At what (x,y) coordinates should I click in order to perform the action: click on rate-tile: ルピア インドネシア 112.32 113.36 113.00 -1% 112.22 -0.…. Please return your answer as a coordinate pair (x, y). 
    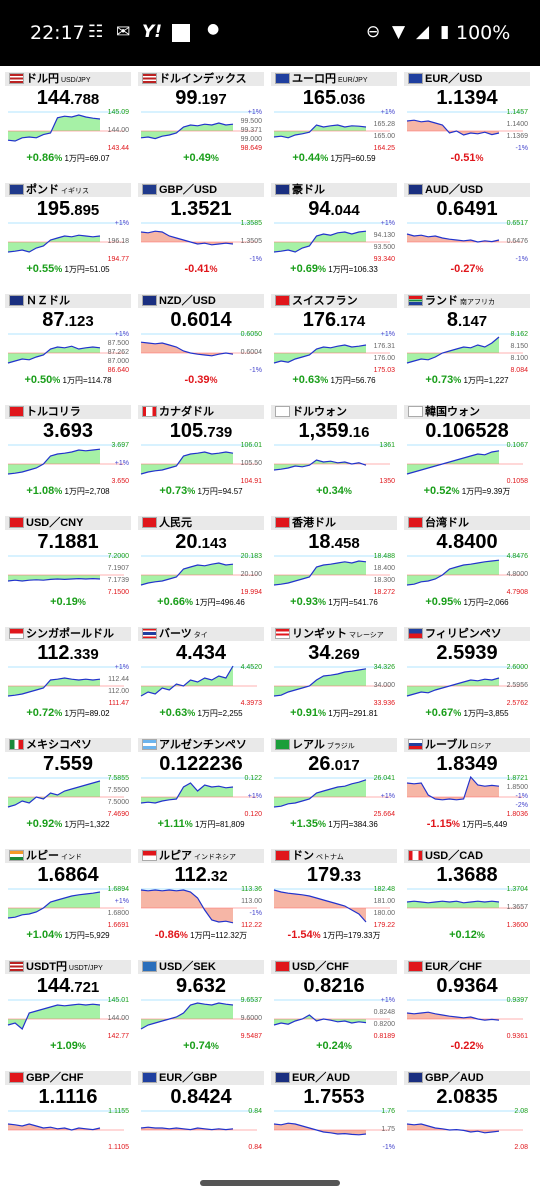
    Looking at the image, I should click on (201, 893).